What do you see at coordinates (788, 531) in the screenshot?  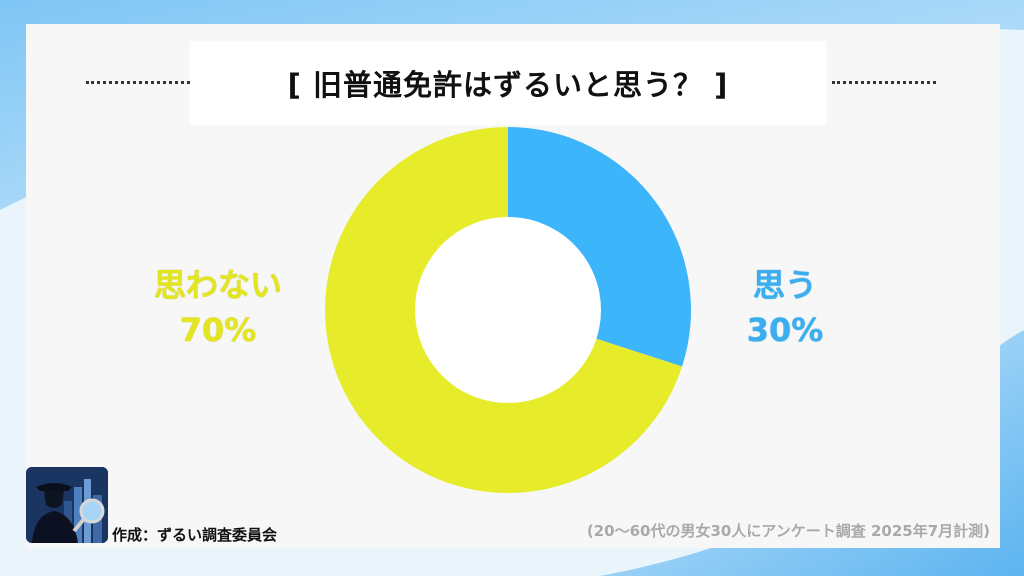 I see `source-note: (20～60代の男女30人にアンケート調査 2025年7月計測)` at bounding box center [788, 531].